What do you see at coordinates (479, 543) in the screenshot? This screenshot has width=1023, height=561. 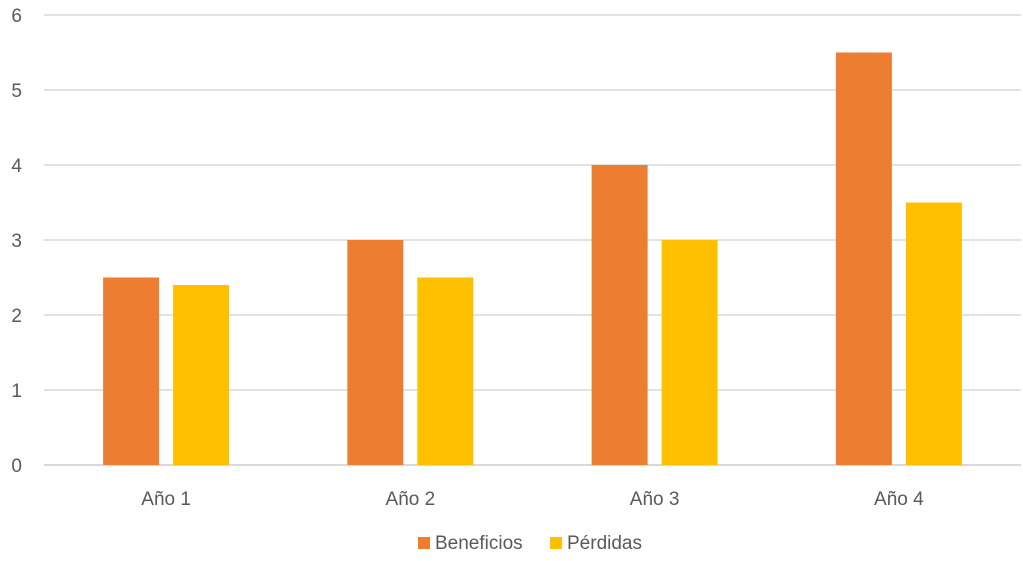 I see `legend-label: Beneficios` at bounding box center [479, 543].